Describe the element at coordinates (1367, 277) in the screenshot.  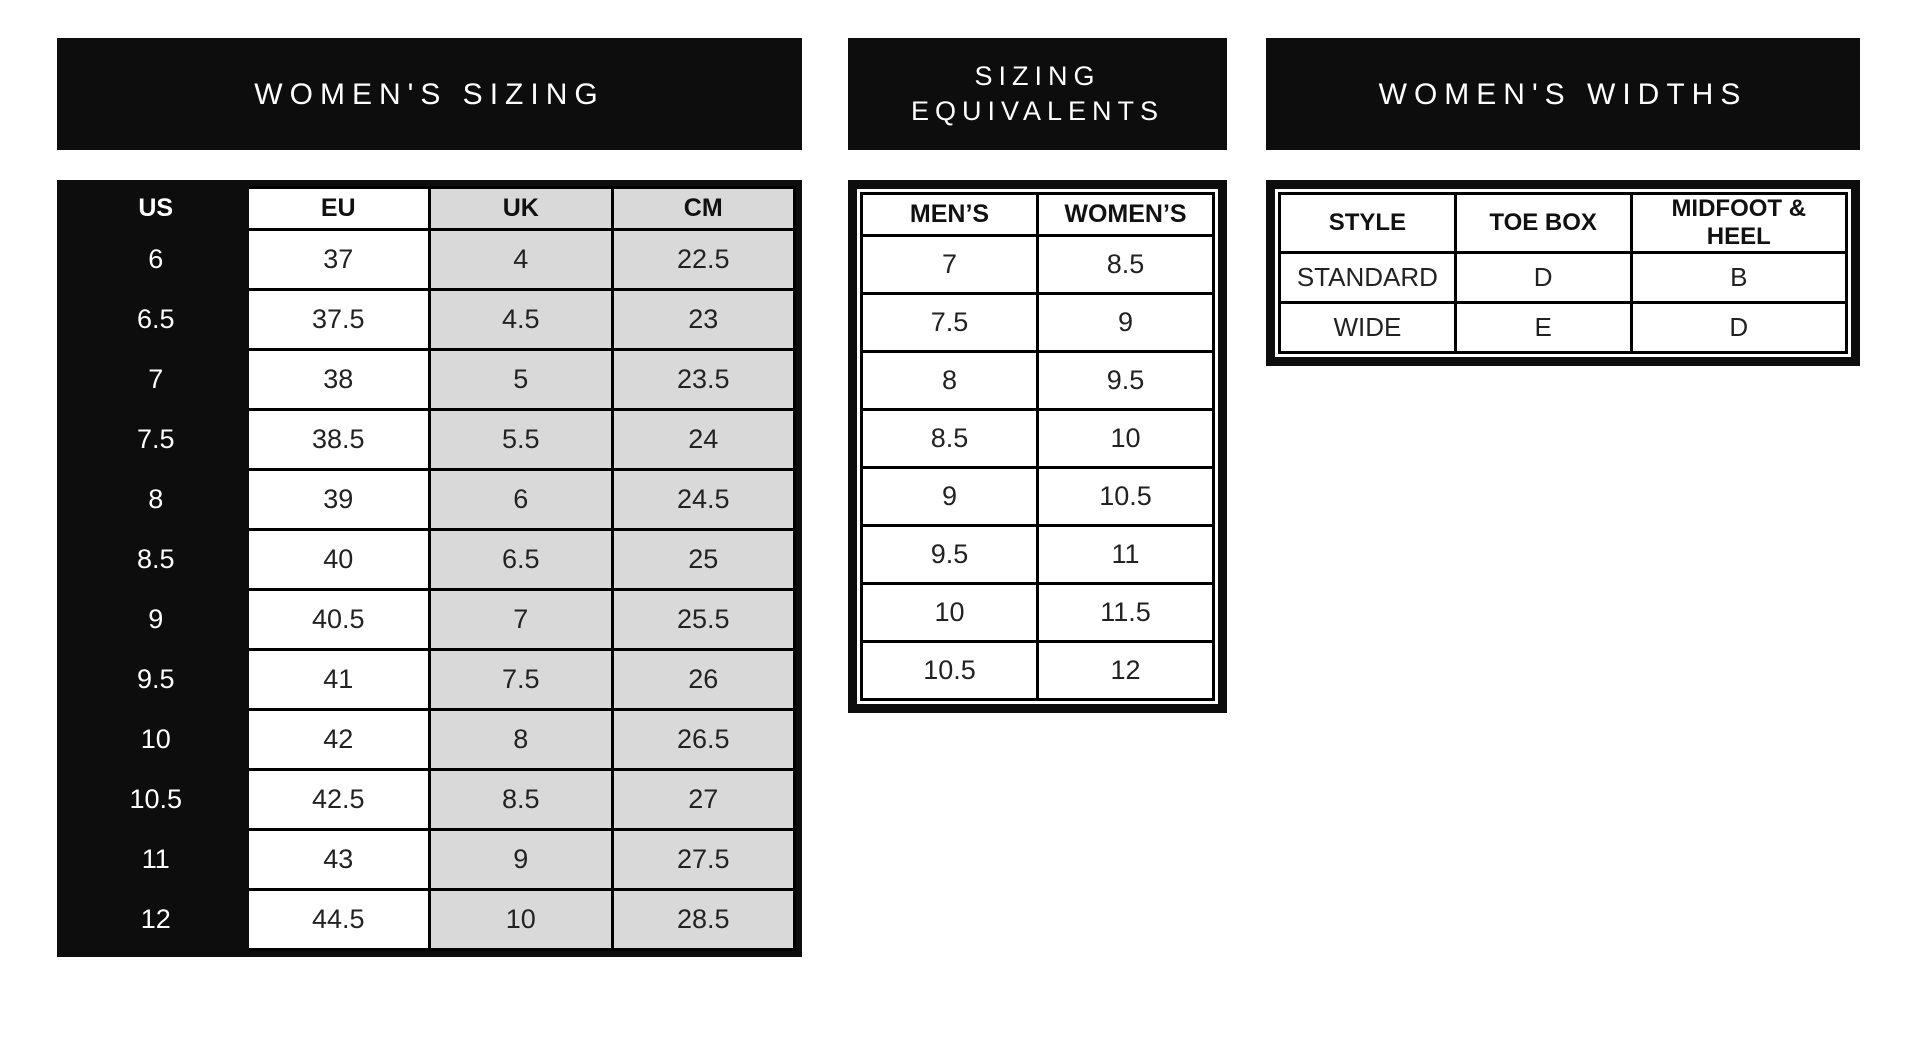
I see `table-cell: STANDARD` at that location.